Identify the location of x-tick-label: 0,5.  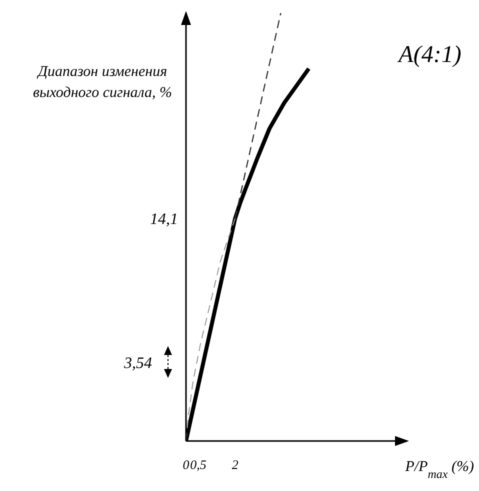
(198, 464).